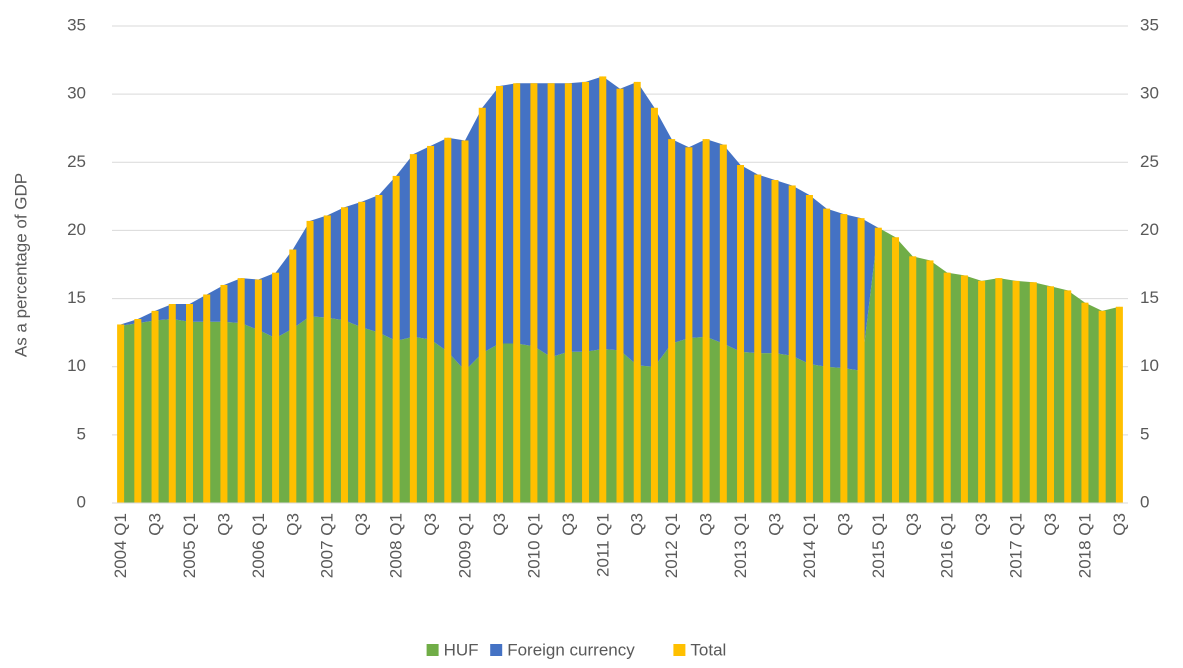  I want to click on y-tick-label: 35, so click(76, 24).